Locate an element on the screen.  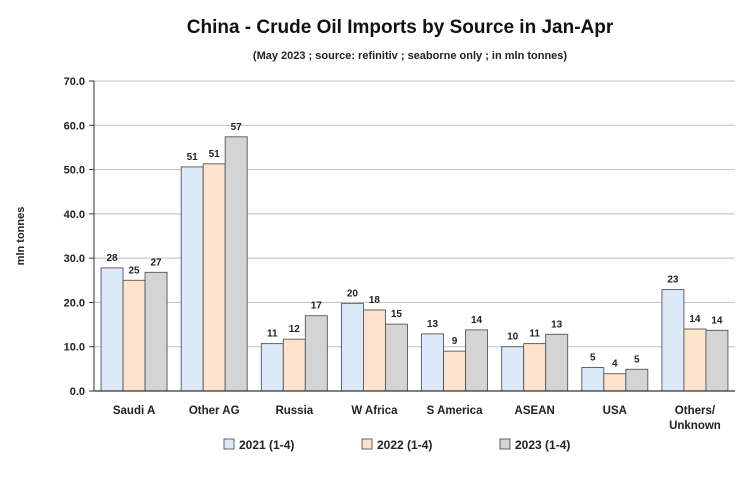
y-tick-label: 40.0 is located at coordinates (74, 215).